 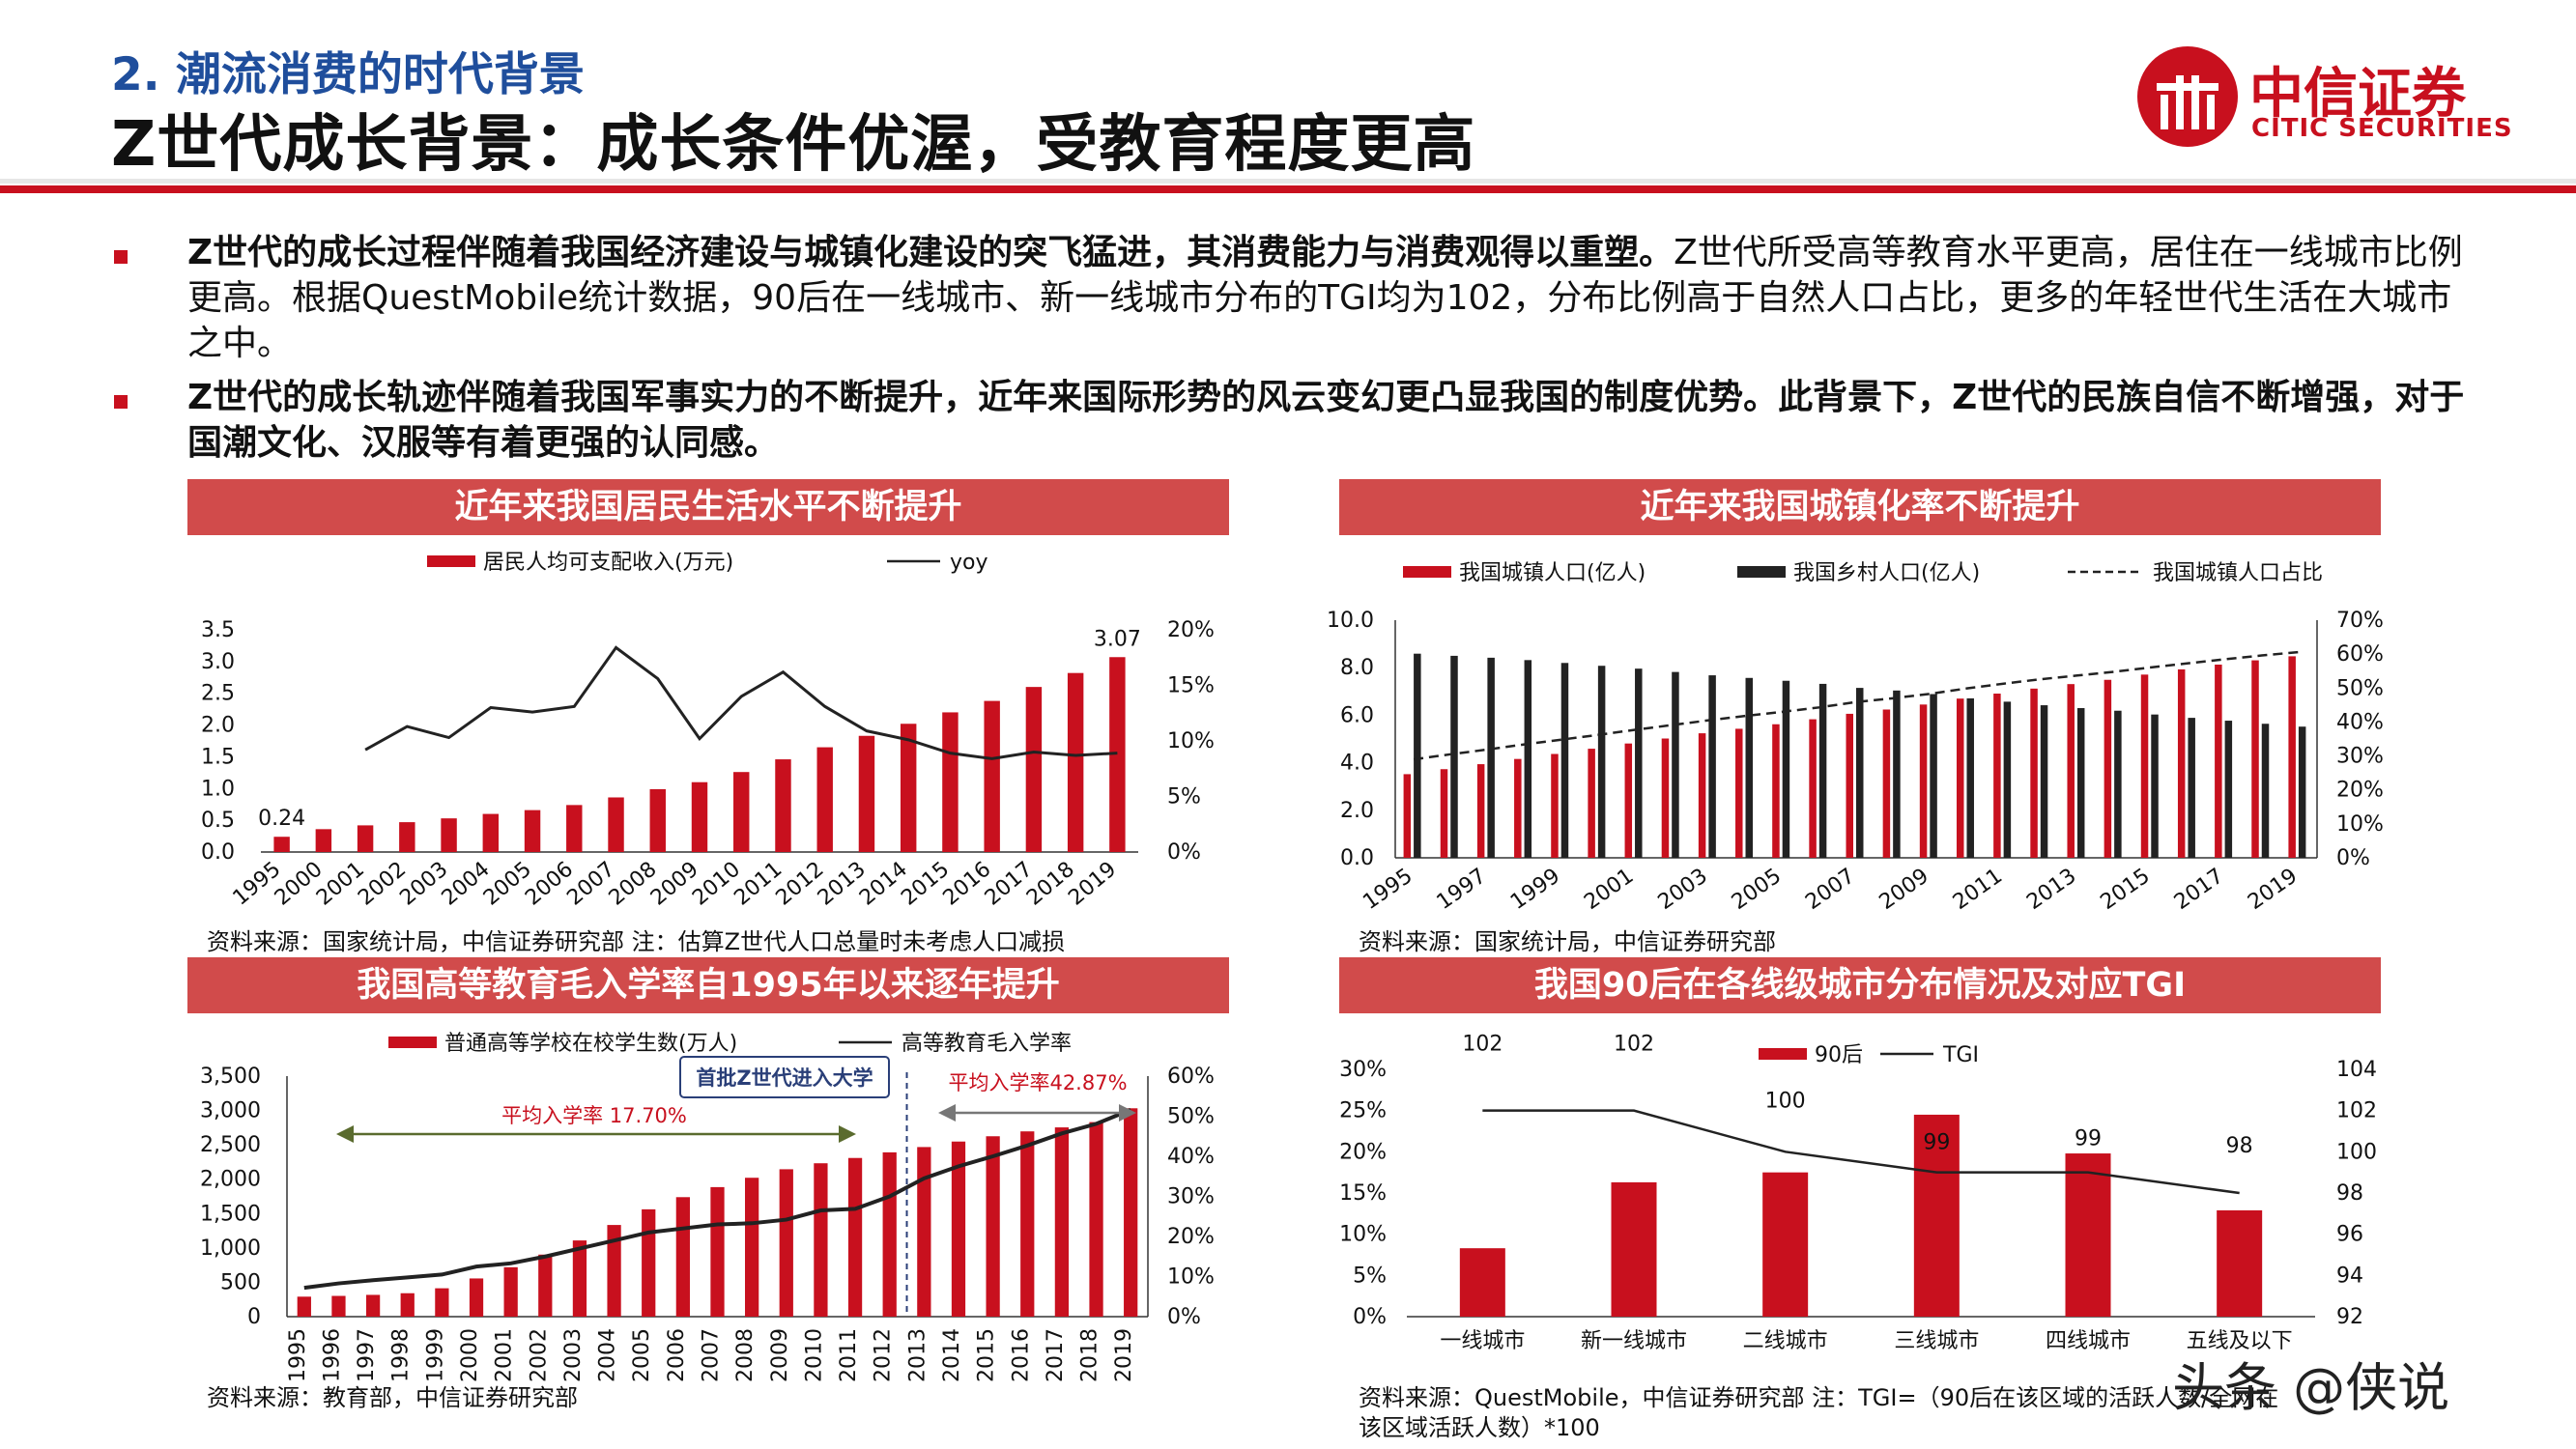 I want to click on c2-y-tick-right: 70%, so click(x=2360, y=621).